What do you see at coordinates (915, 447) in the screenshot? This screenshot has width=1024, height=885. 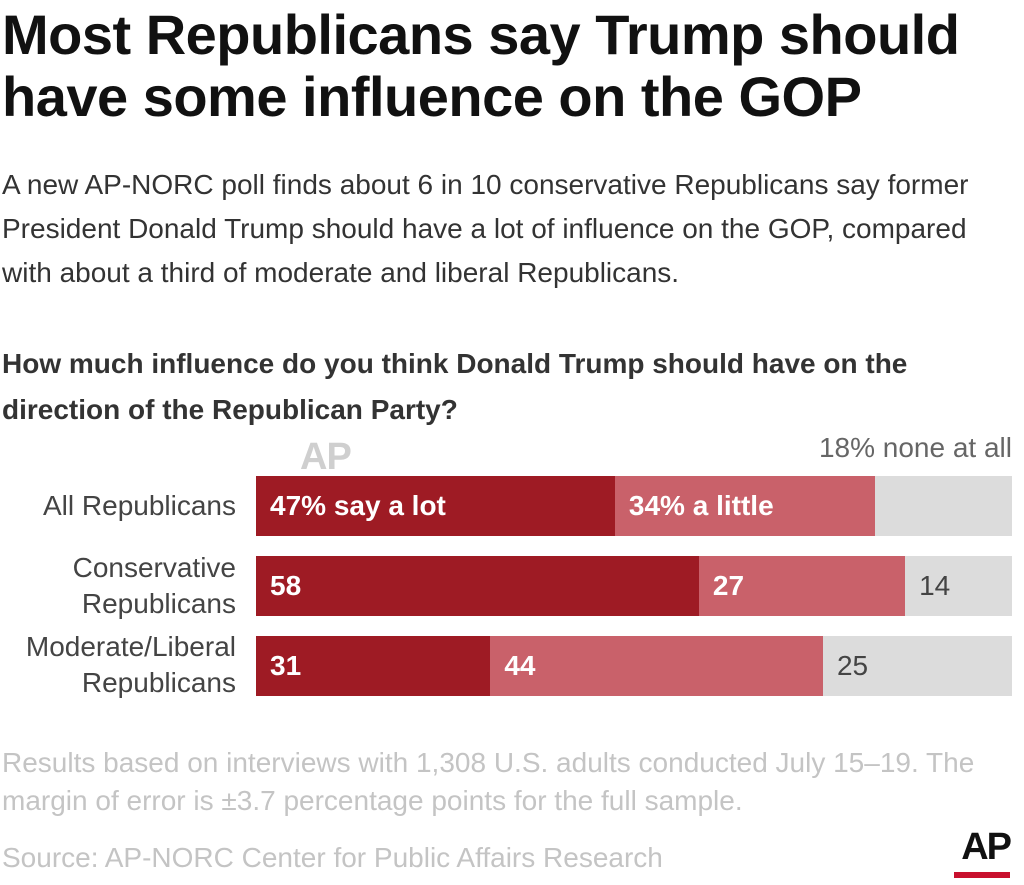 I see `none-at-all-label: 18% none at all` at bounding box center [915, 447].